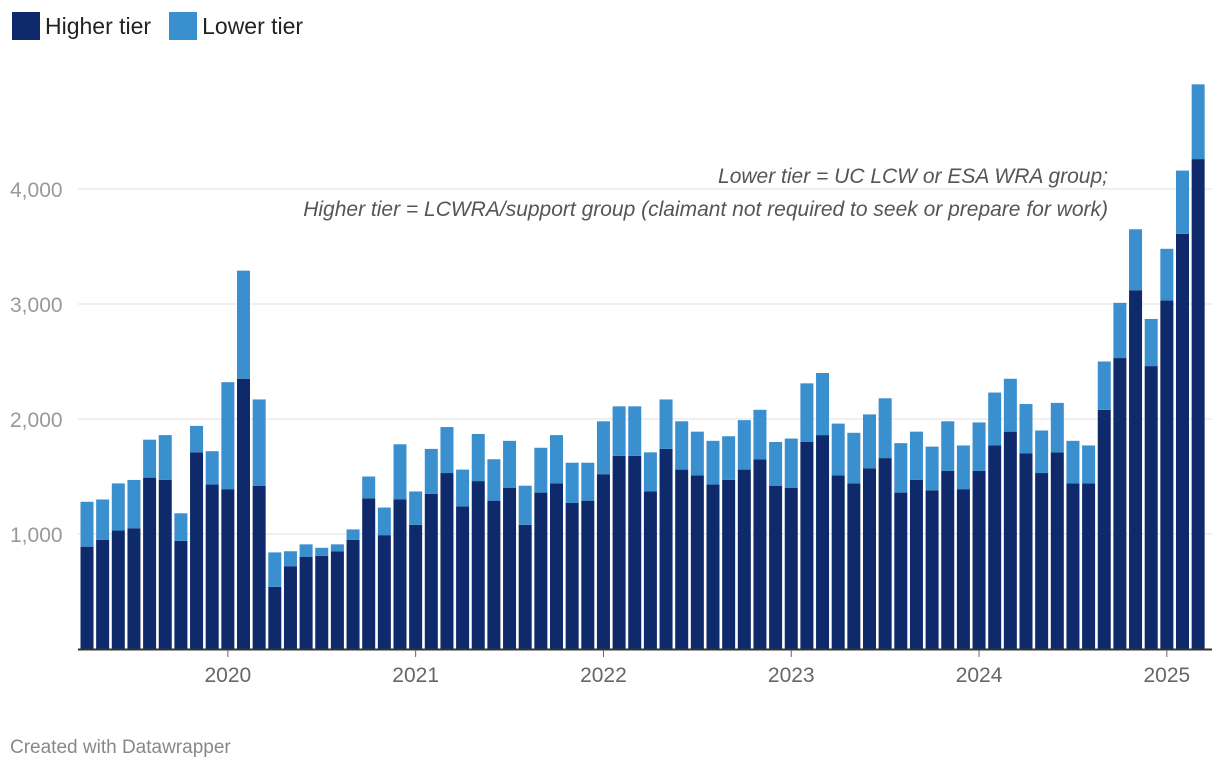  I want to click on legend-swatch-higher-tier, so click(26, 26).